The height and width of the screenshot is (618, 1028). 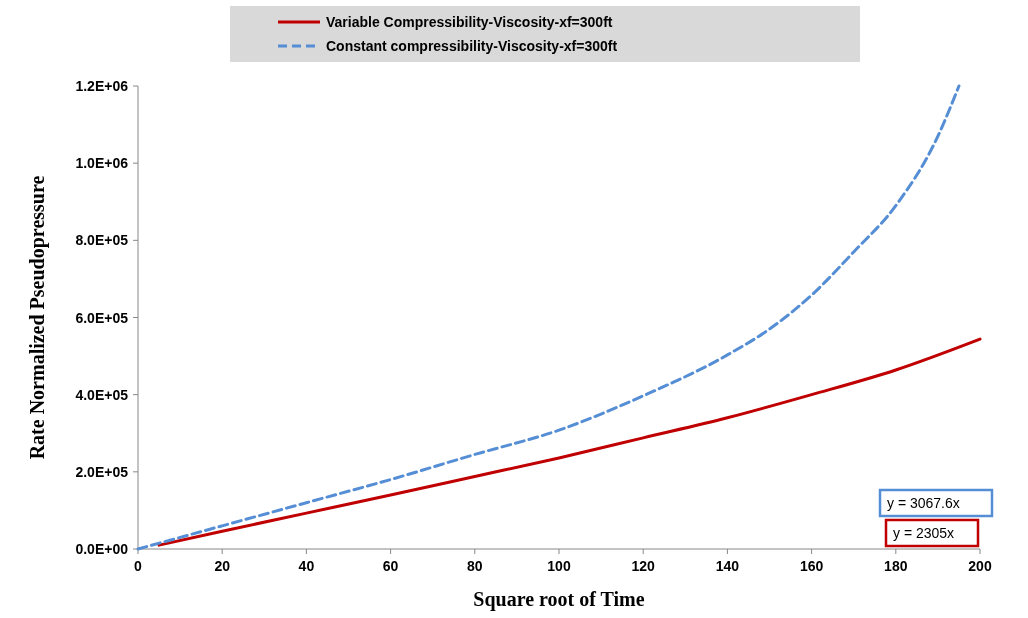 I want to click on x-tick-label: 100, so click(x=559, y=566).